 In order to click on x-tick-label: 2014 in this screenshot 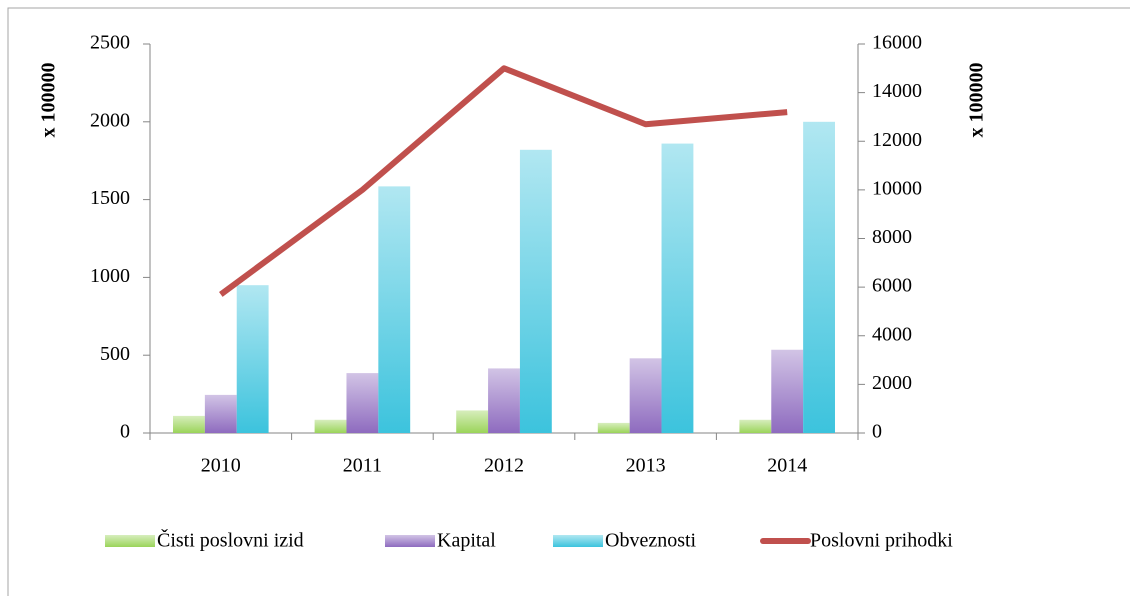, I will do `click(787, 466)`.